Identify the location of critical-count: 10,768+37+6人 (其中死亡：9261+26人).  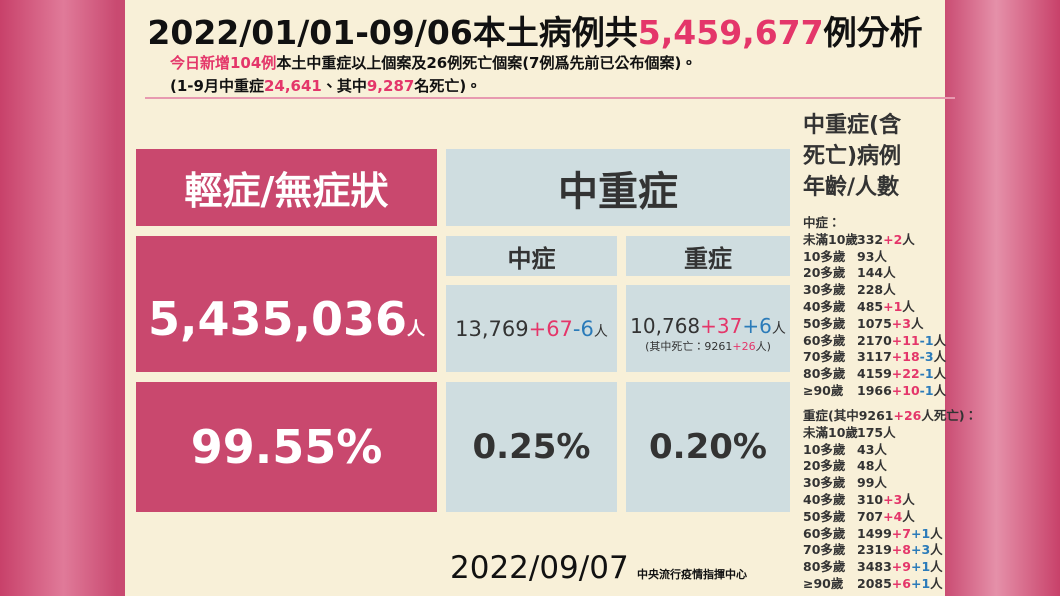
(708, 328).